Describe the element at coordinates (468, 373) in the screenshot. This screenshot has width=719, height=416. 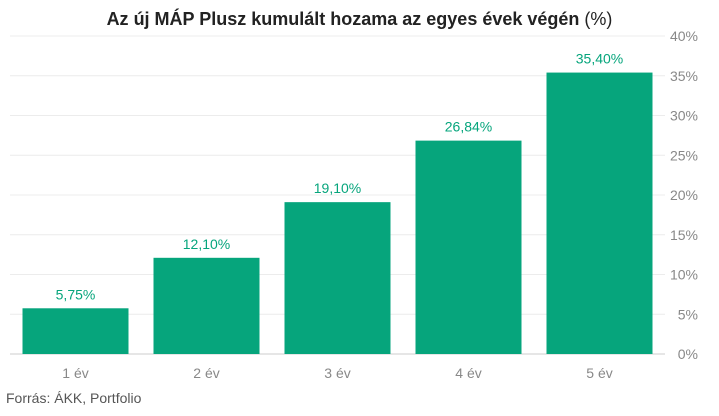
I see `x-tick-label: 4 év` at that location.